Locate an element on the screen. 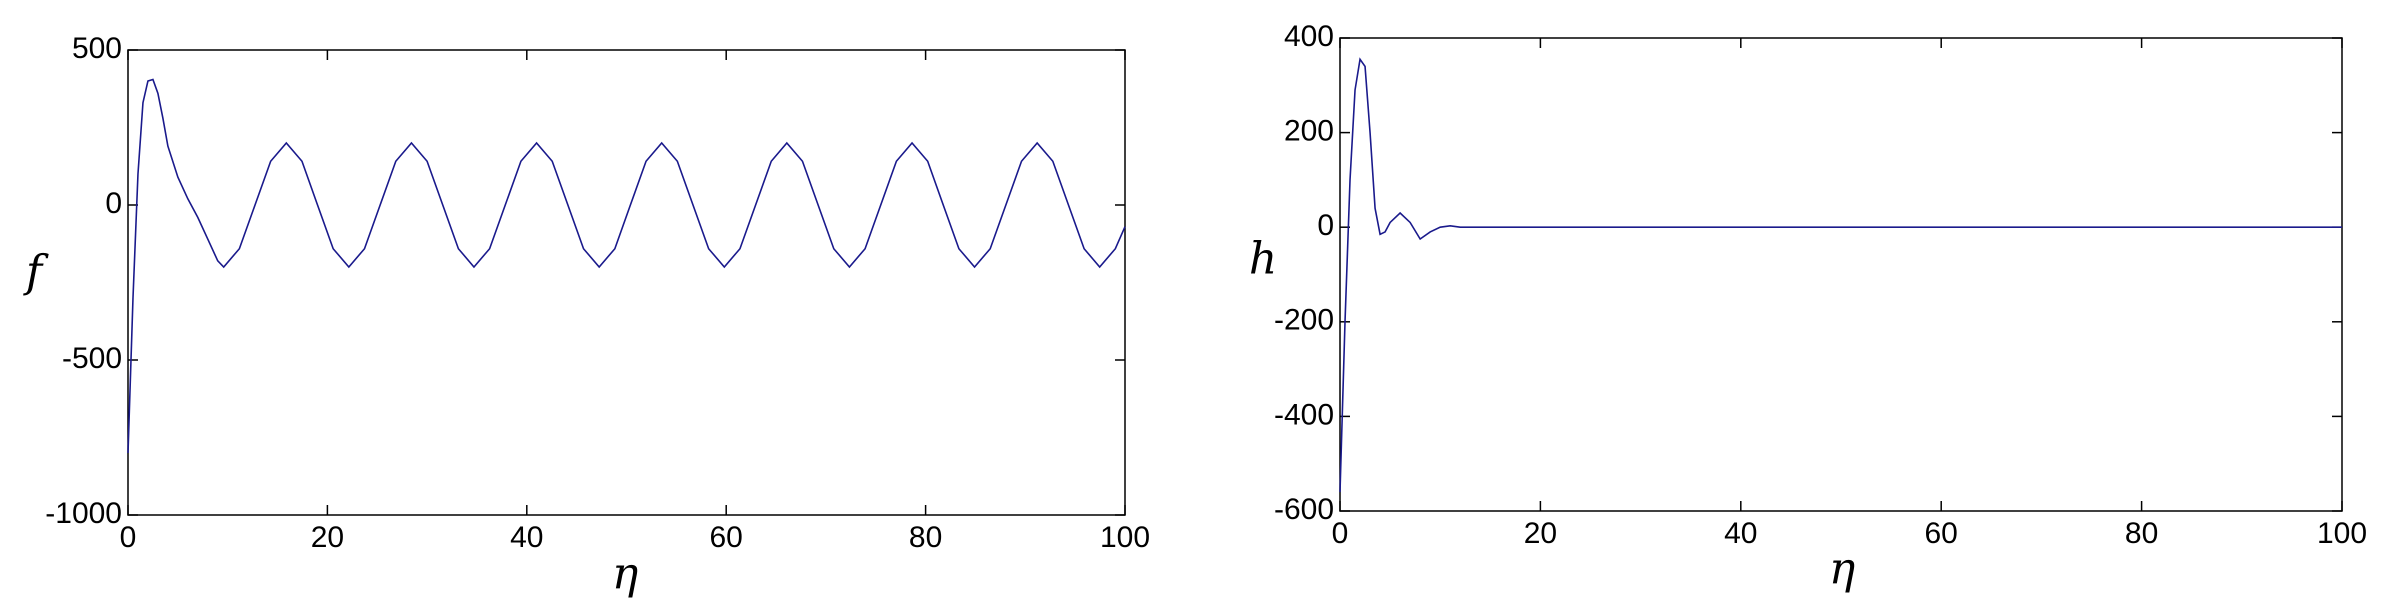  y-tick-label: -1000 is located at coordinates (83, 513).